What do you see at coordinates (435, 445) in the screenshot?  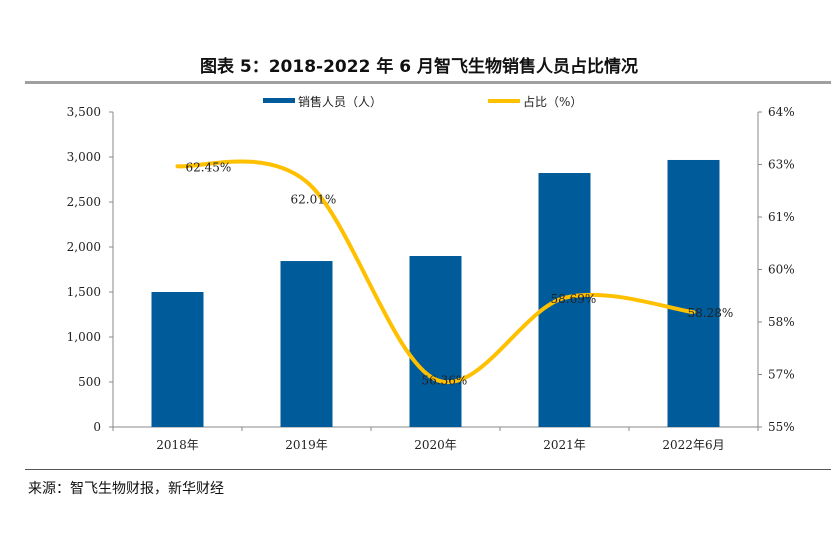 I see `x-tick-label: 2020年` at bounding box center [435, 445].